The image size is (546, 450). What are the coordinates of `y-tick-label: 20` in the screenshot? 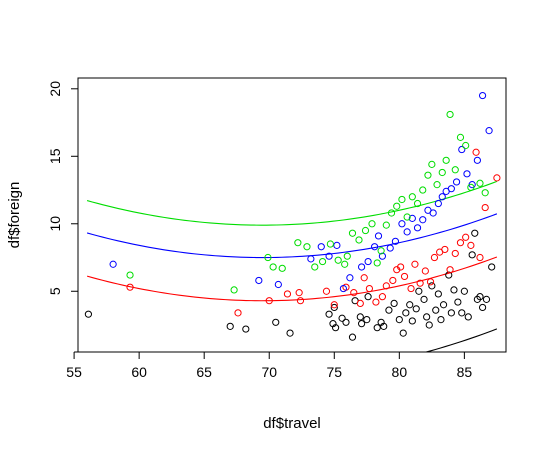 It's located at (55, 89).